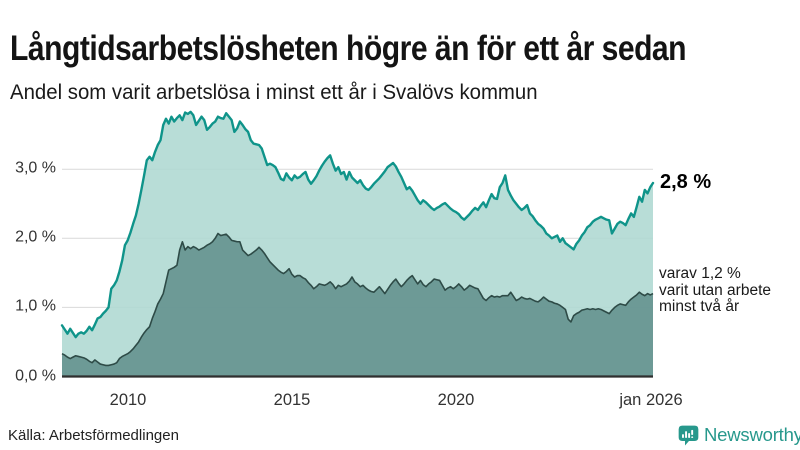  I want to click on x-axis-tick-label: 2020, so click(456, 400).